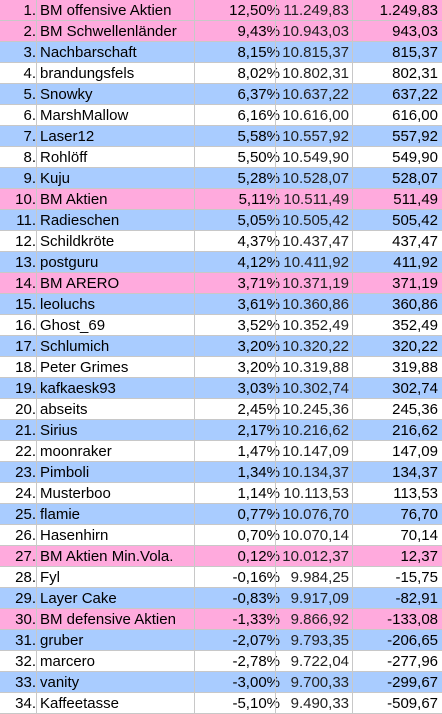 This screenshot has height=714, width=442. I want to click on percent-cell: 5,11%, so click(259, 199).